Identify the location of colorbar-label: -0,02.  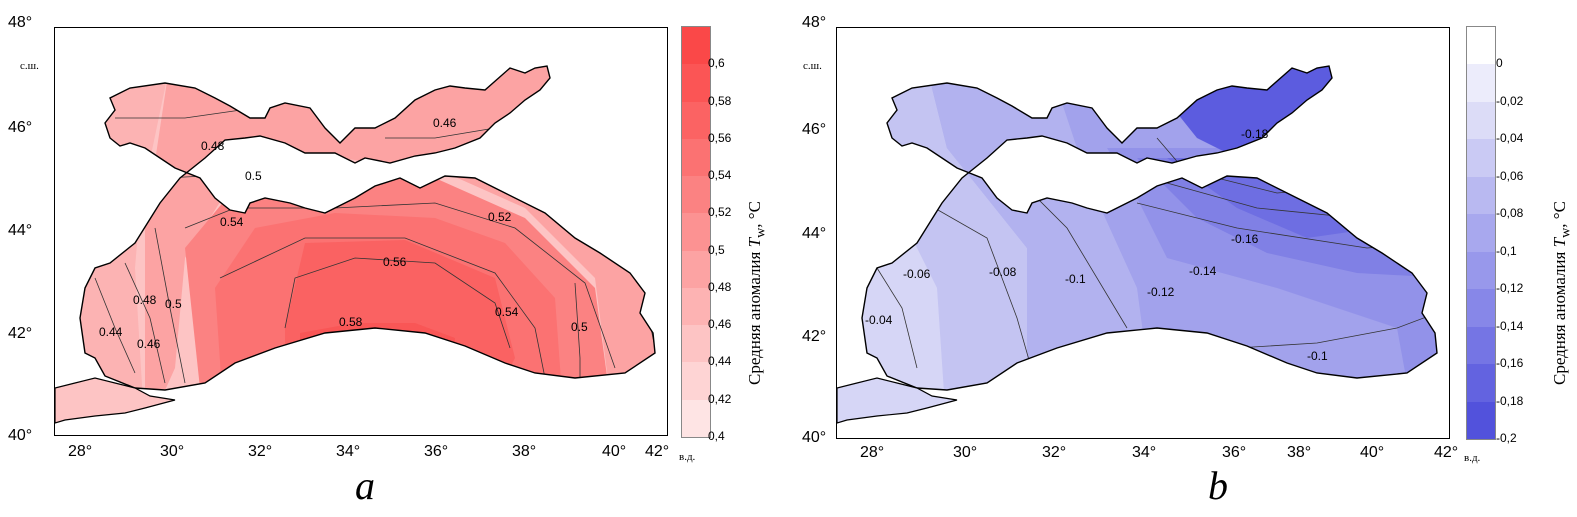
(1510, 100).